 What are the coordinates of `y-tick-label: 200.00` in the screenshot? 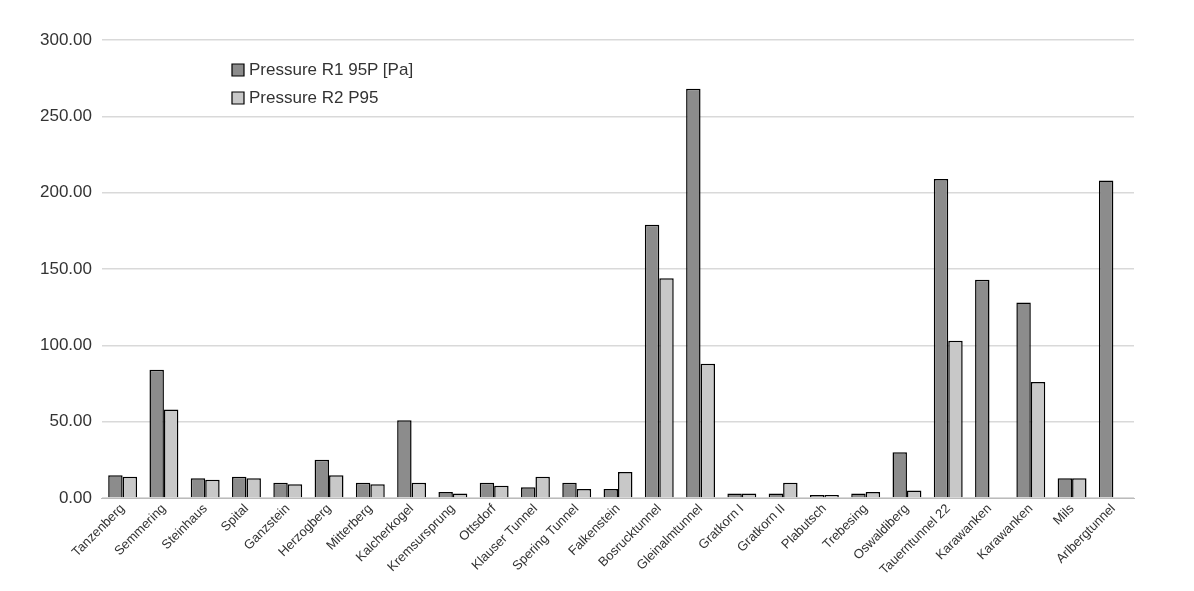 It's located at (66, 192).